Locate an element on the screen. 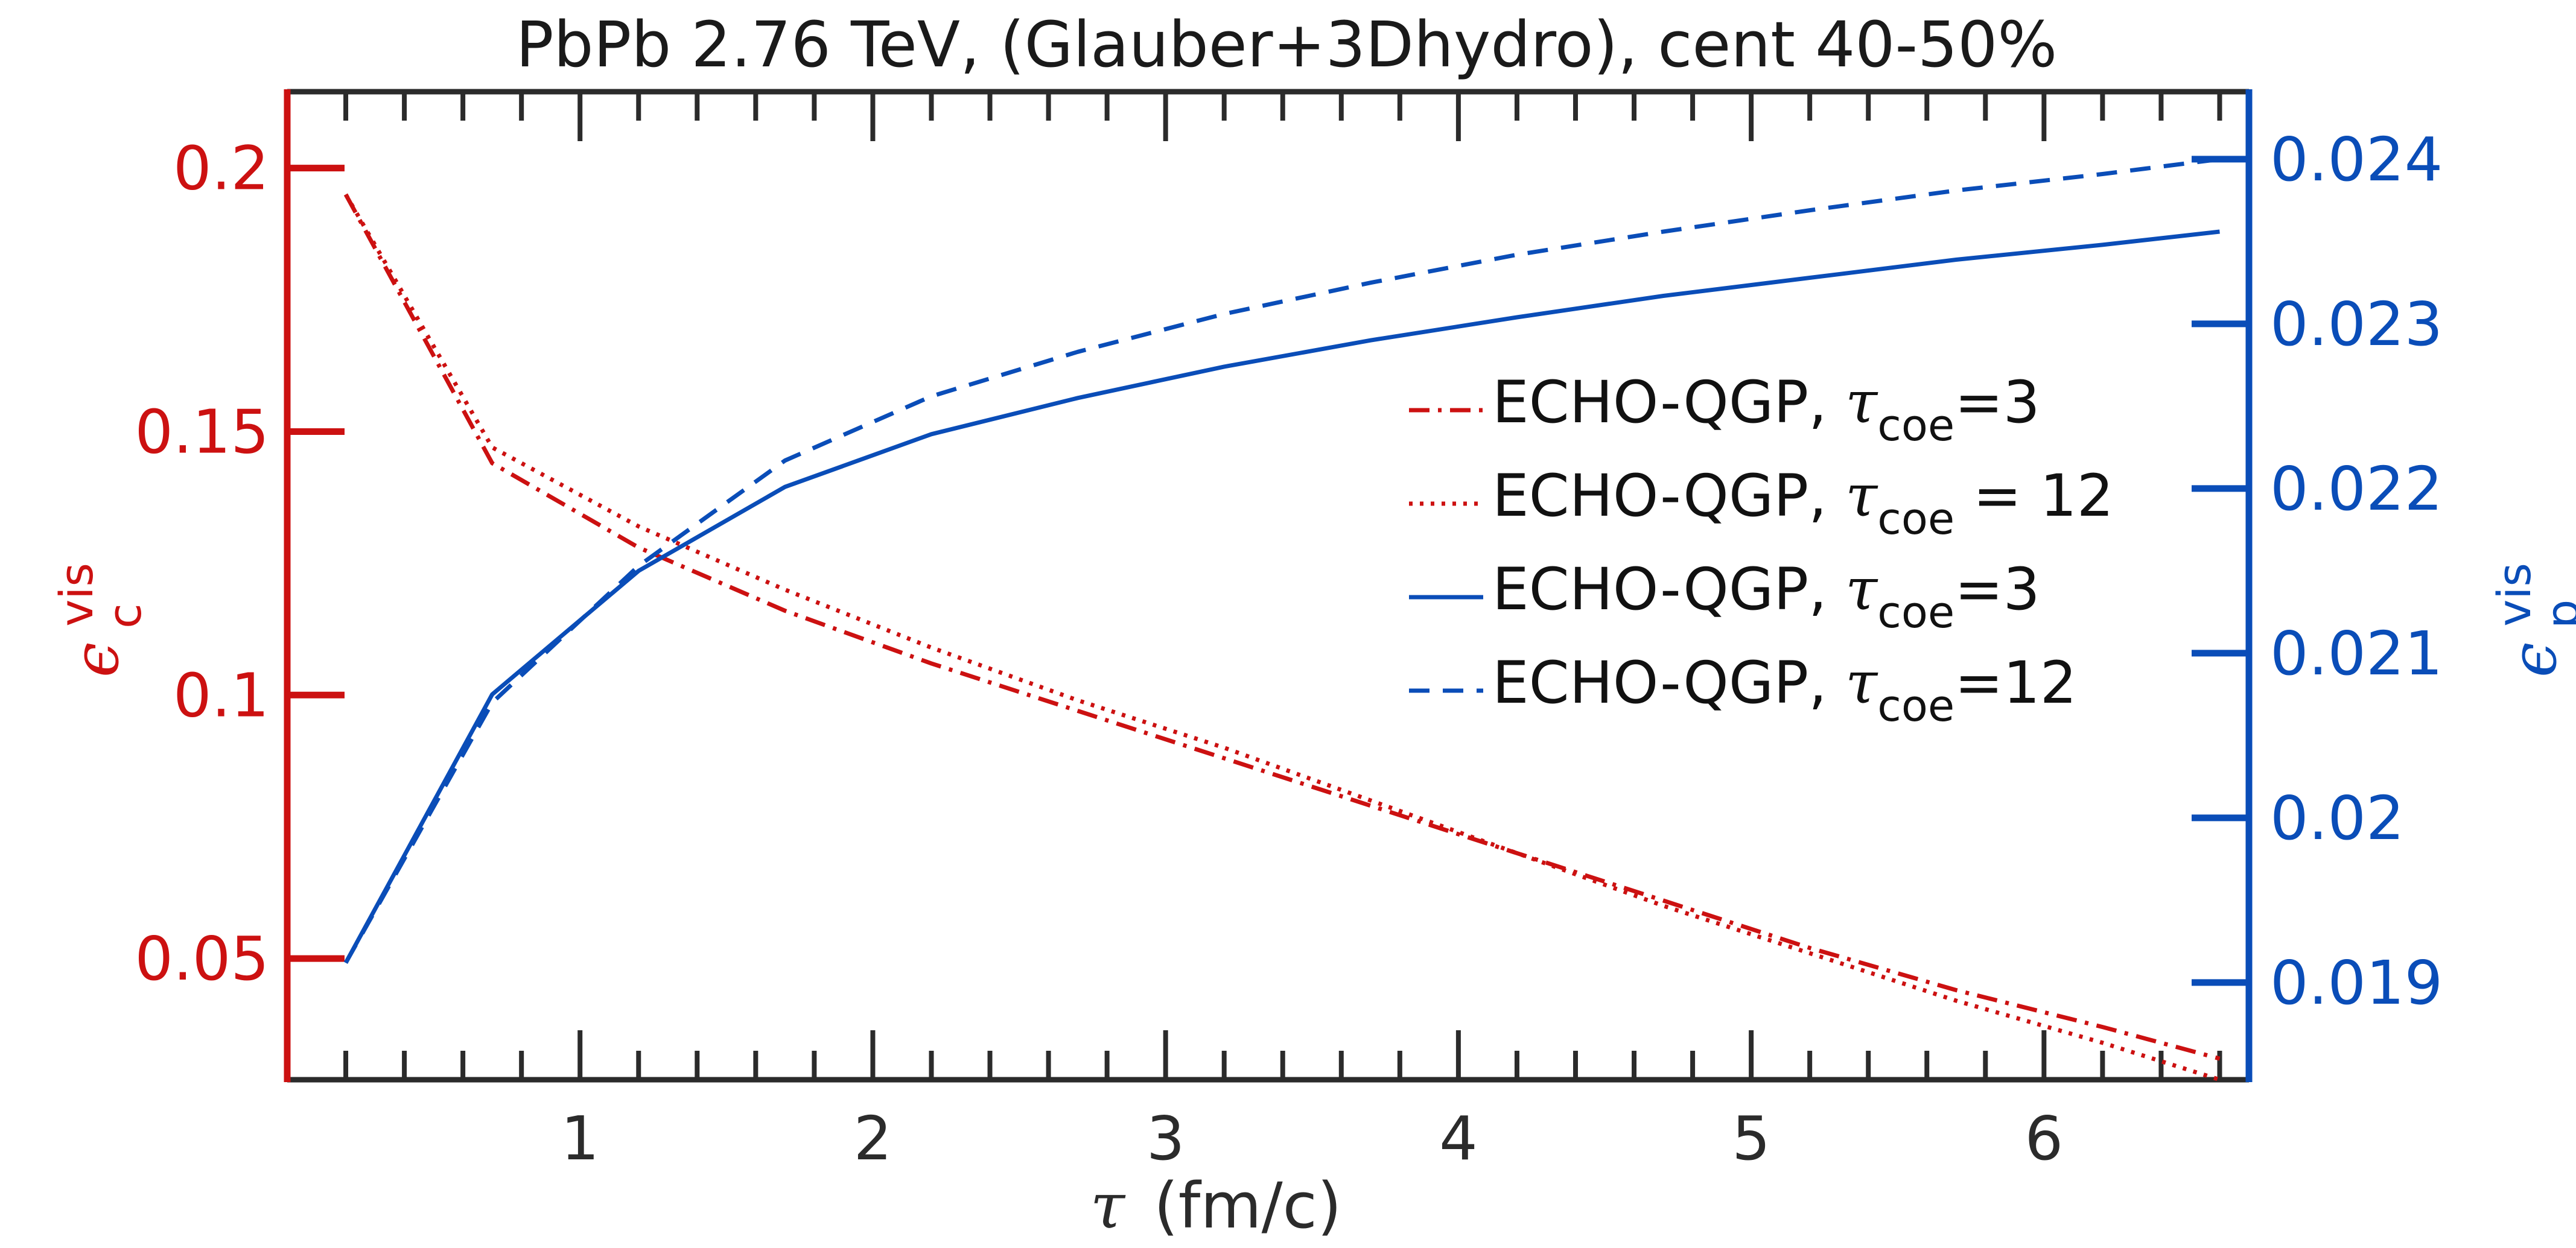  x-tick-label: 6 is located at coordinates (2044, 1138).